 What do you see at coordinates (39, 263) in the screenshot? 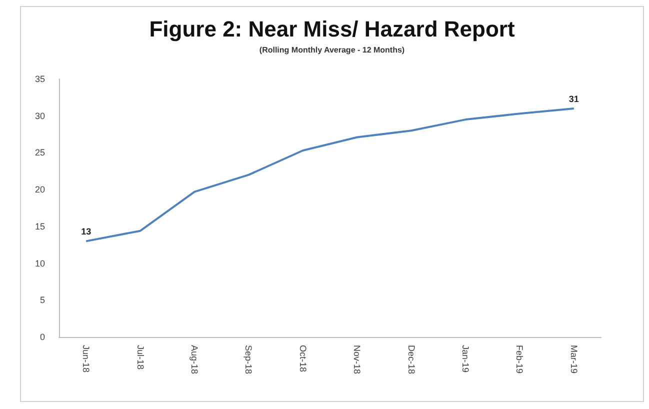
I see `y-tick-label: 10` at bounding box center [39, 263].